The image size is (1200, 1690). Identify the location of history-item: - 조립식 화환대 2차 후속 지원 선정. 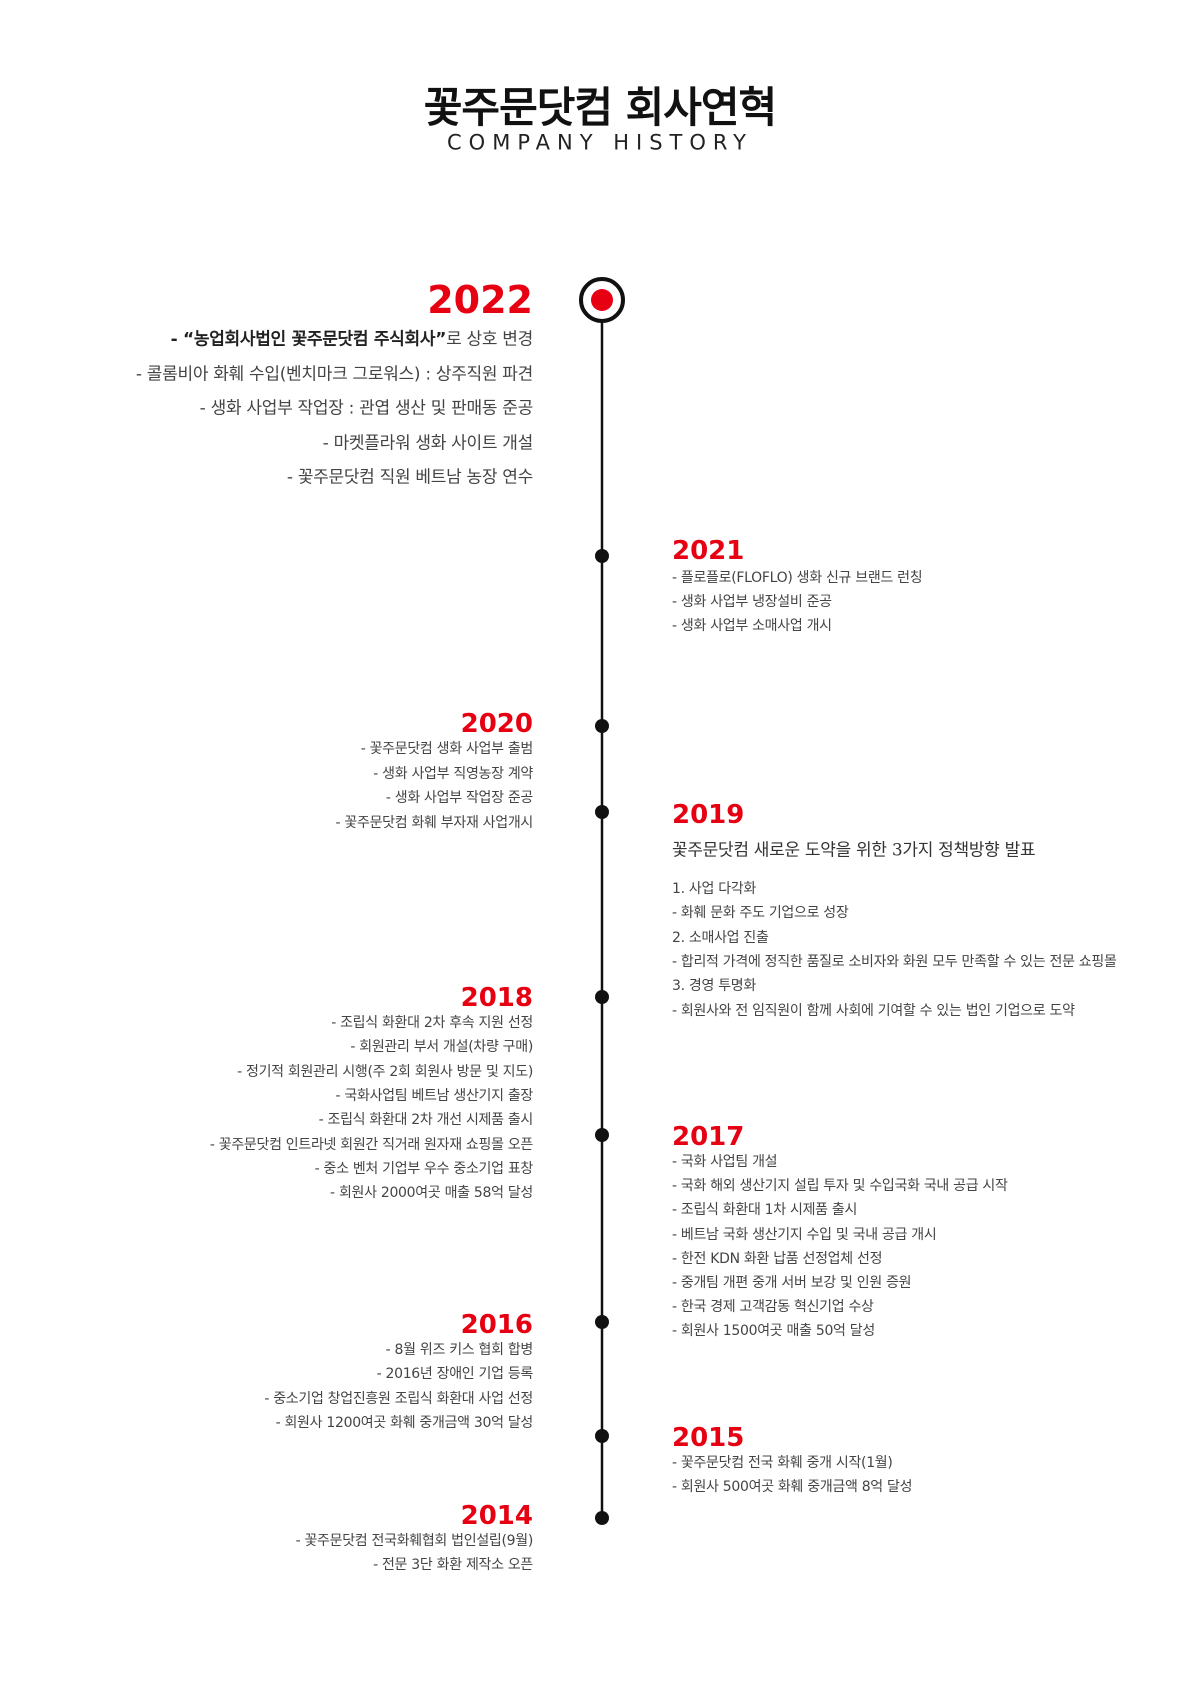
(432, 1023).